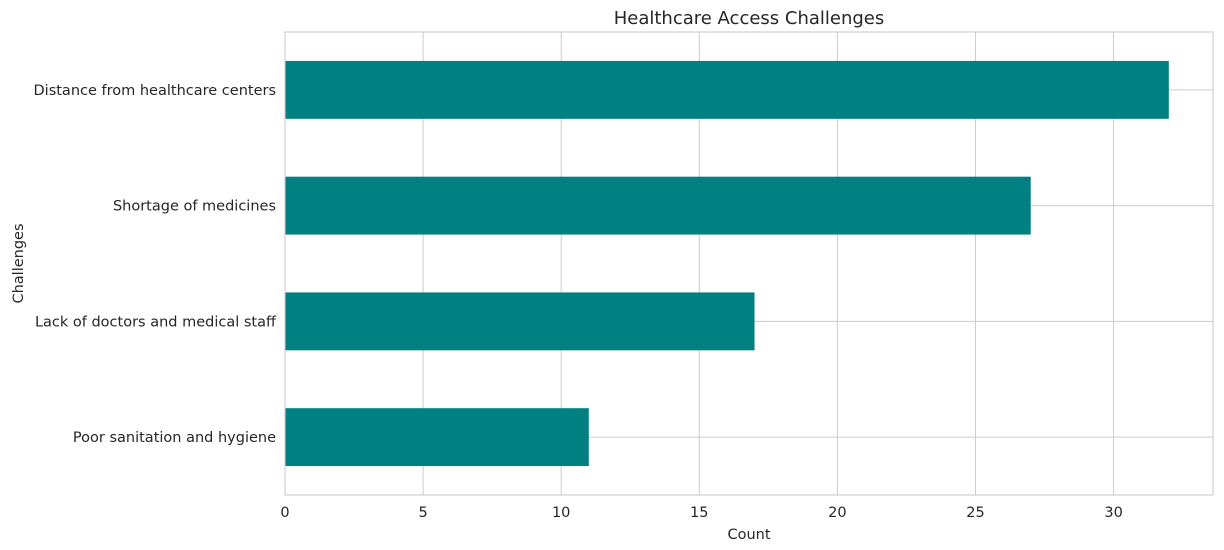 The height and width of the screenshot is (550, 1224). What do you see at coordinates (1113, 513) in the screenshot?
I see `x-tick-label: 30` at bounding box center [1113, 513].